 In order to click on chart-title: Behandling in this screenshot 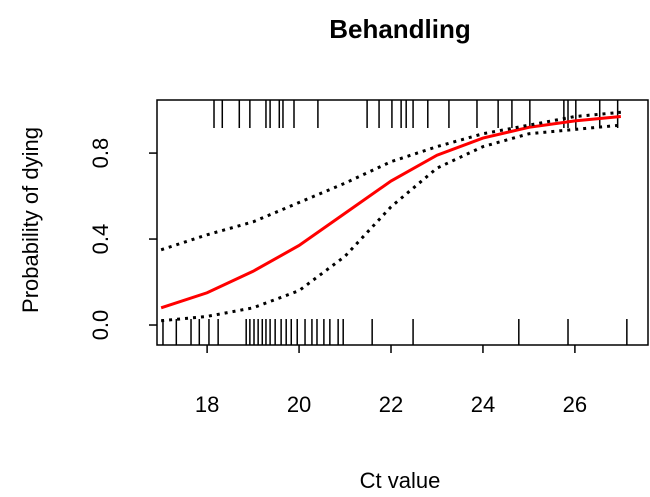, I will do `click(400, 29)`.